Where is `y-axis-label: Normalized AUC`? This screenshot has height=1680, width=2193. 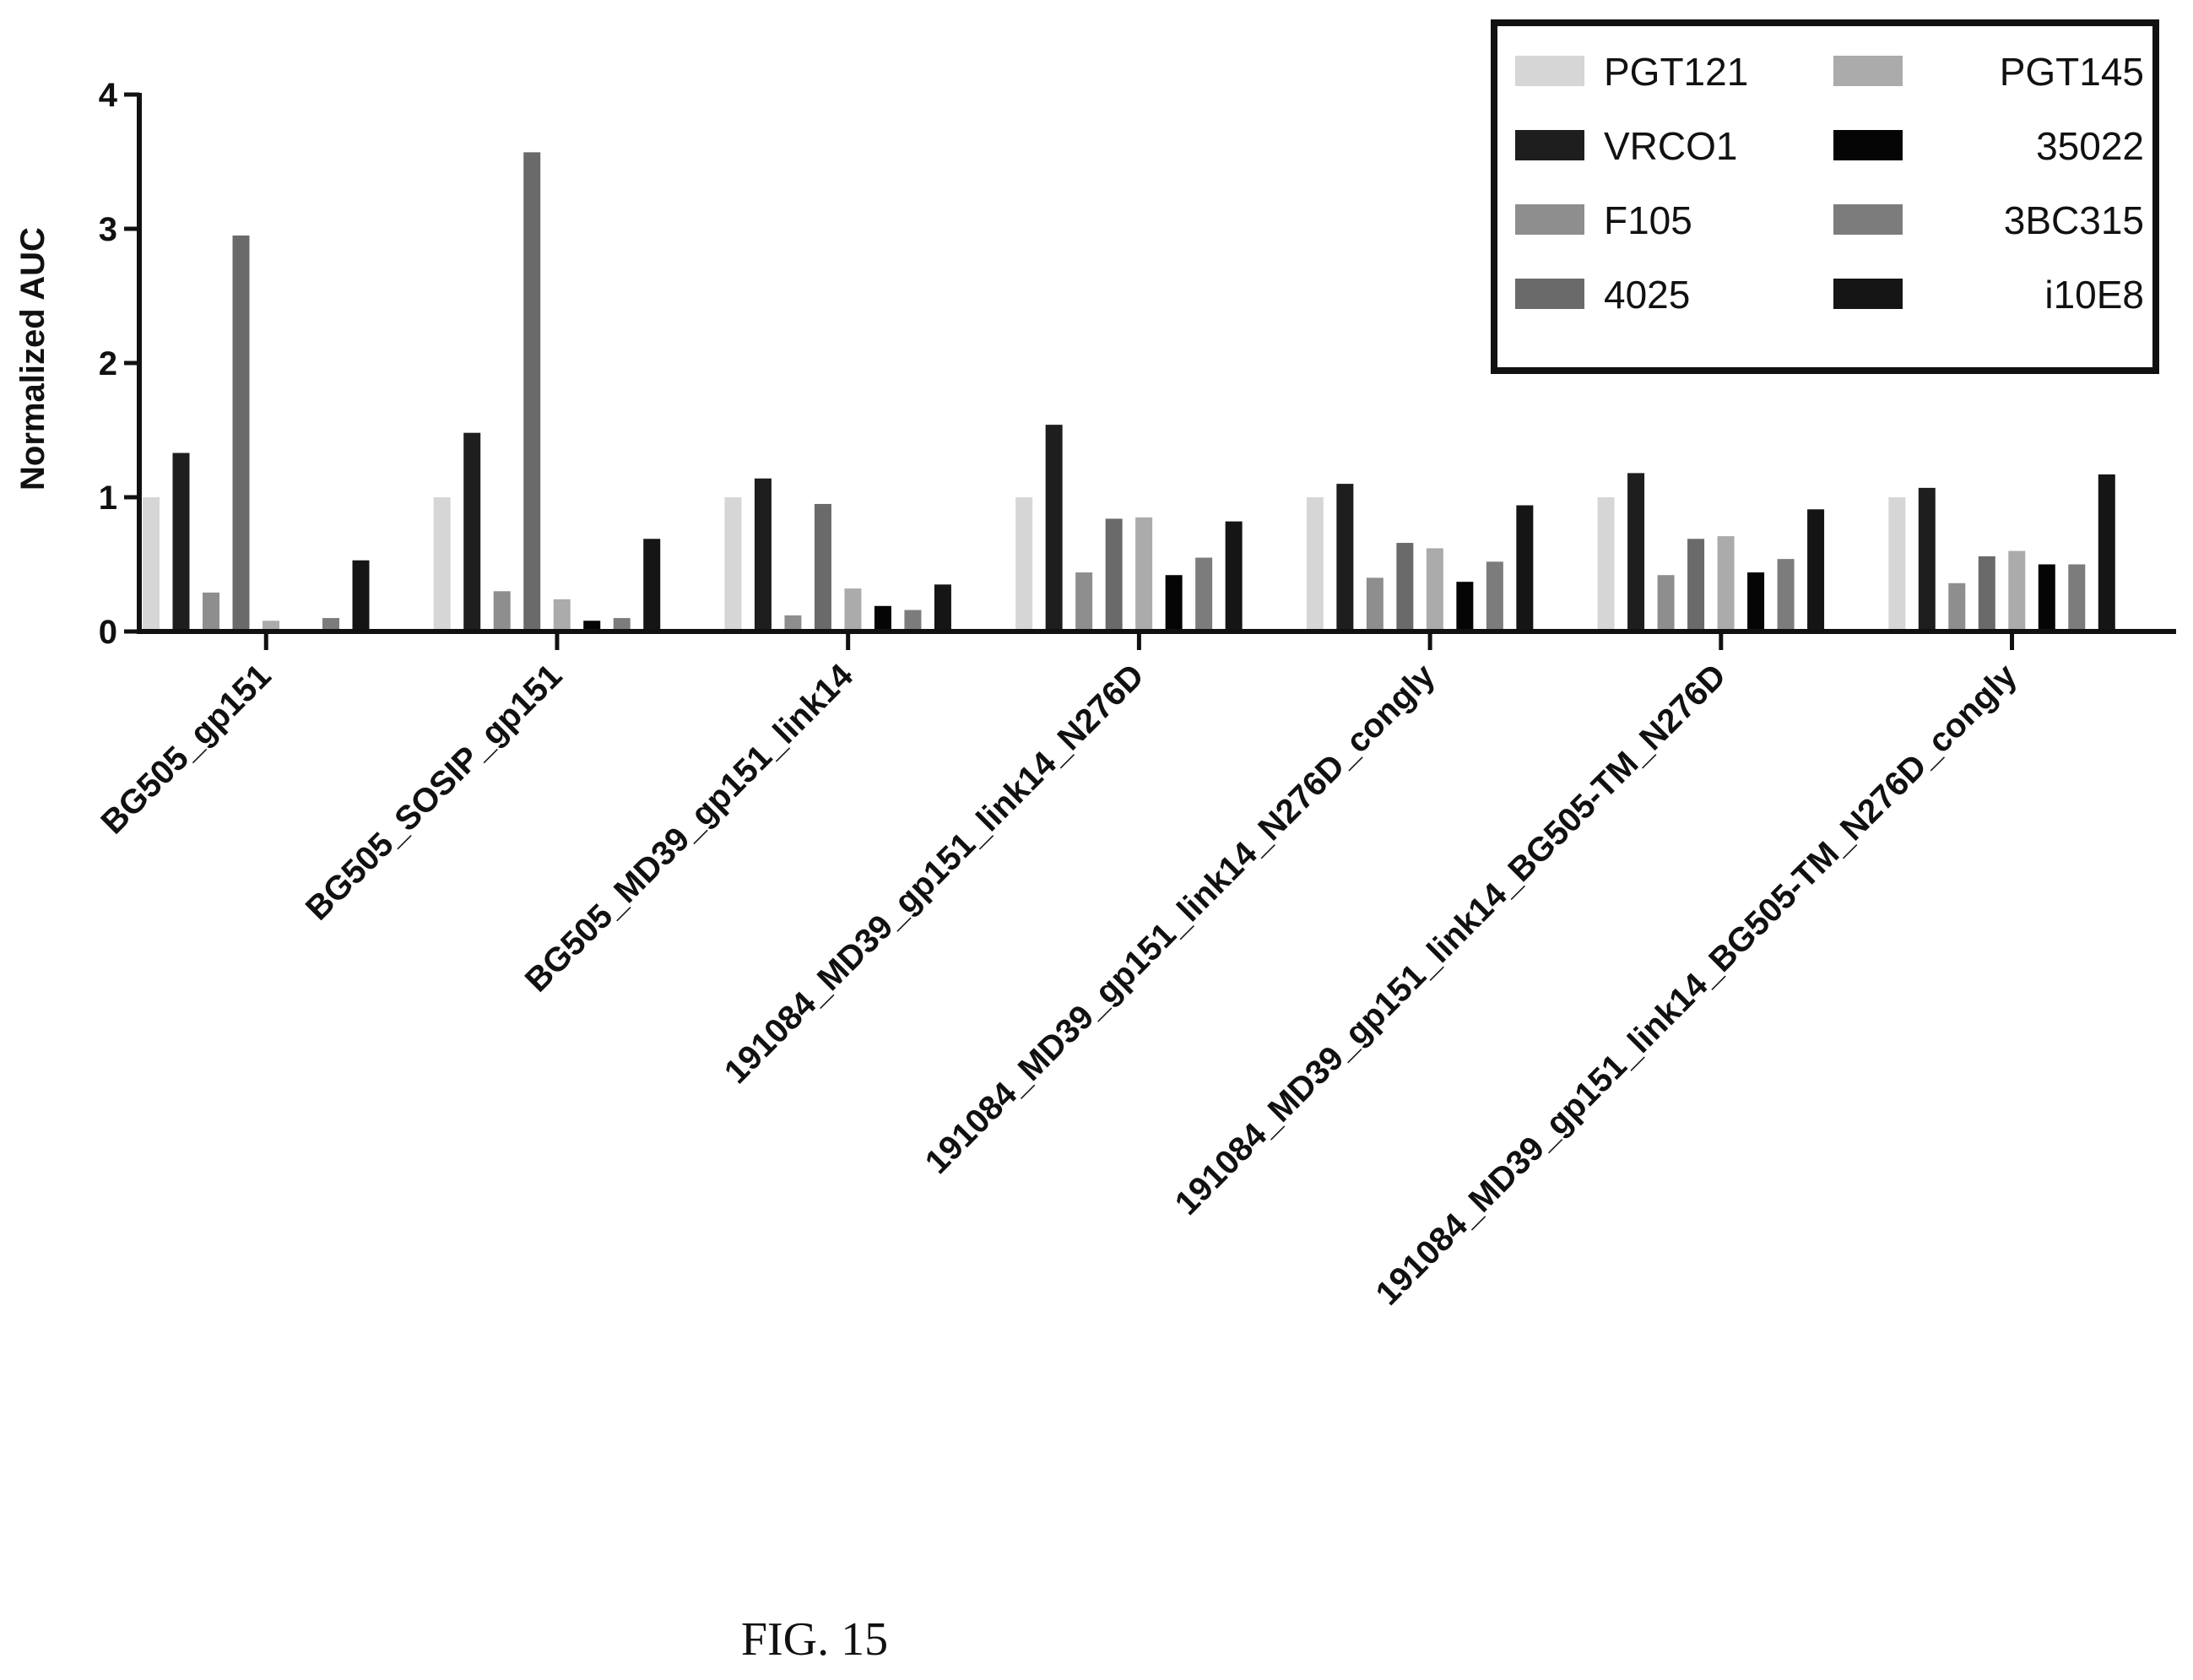 y-axis-label: Normalized AUC is located at coordinates (32, 358).